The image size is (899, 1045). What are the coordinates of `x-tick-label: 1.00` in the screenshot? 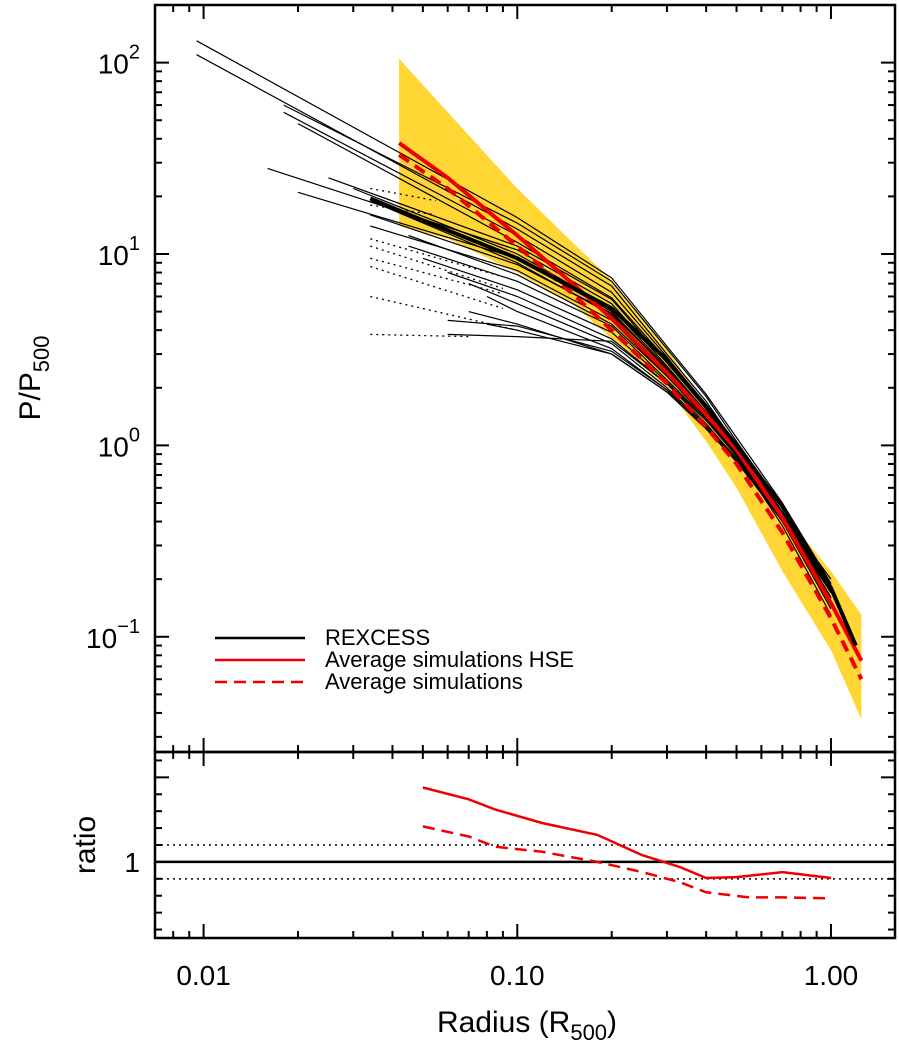 It's located at (831, 975).